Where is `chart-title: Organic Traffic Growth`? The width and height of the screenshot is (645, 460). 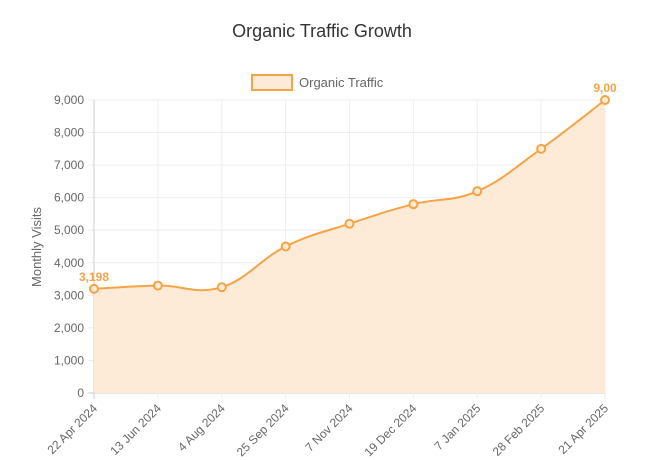
chart-title: Organic Traffic Growth is located at coordinates (322, 31).